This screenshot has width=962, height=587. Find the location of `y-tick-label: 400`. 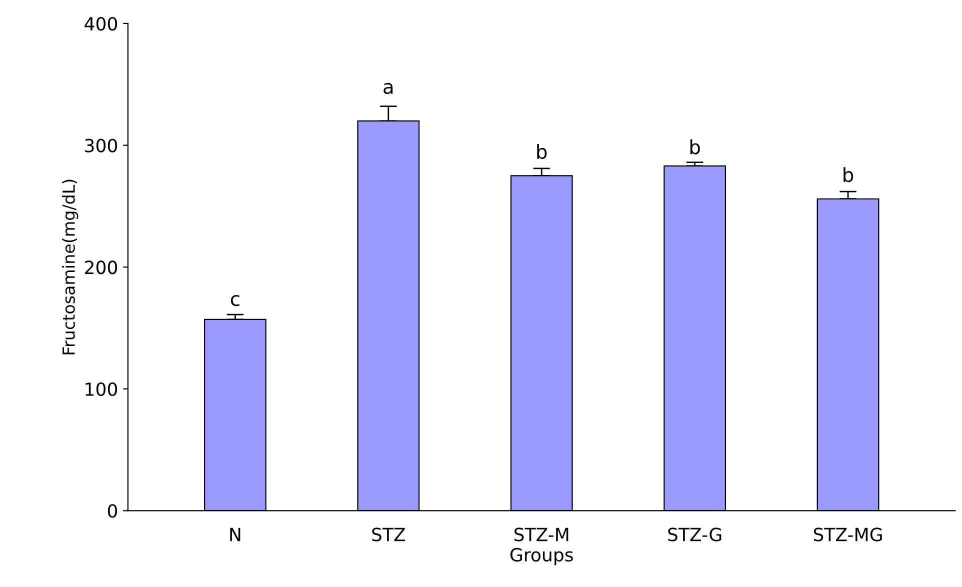

y-tick-label: 400 is located at coordinates (101, 23).